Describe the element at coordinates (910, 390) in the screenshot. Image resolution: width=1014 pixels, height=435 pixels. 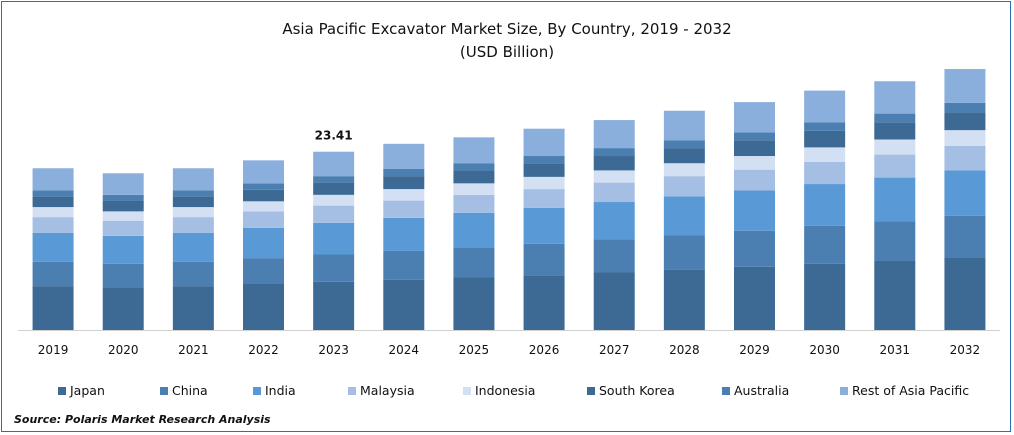
I see `legend-label: Rest of Asia Pacific` at that location.